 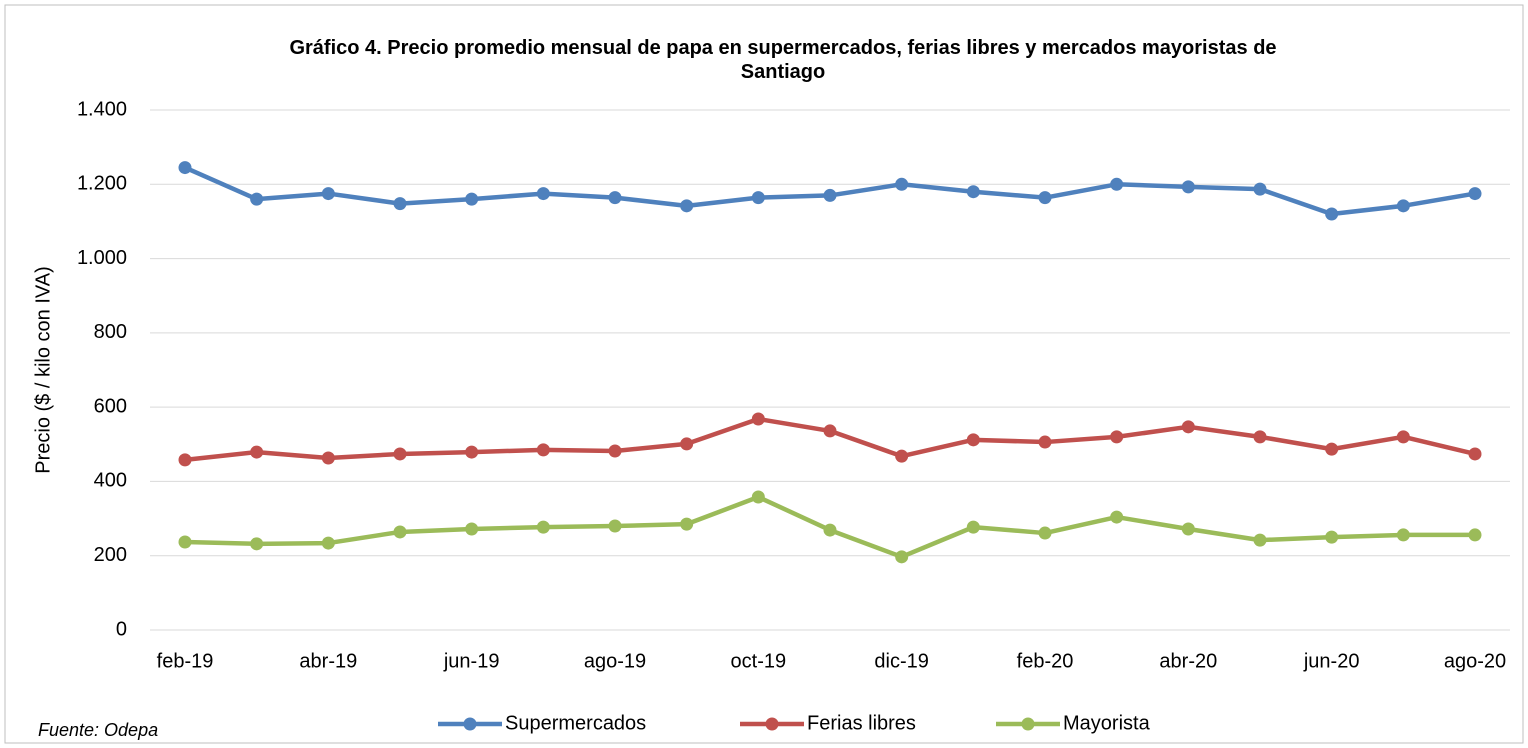 I want to click on y-tick-label: 600, so click(x=110, y=406).